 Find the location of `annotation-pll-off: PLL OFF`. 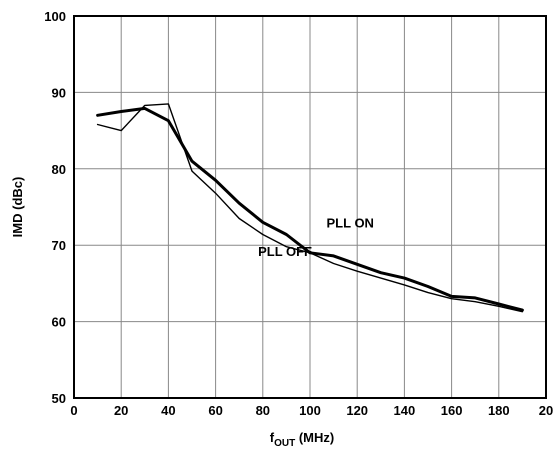

annotation-pll-off: PLL OFF is located at coordinates (285, 251).